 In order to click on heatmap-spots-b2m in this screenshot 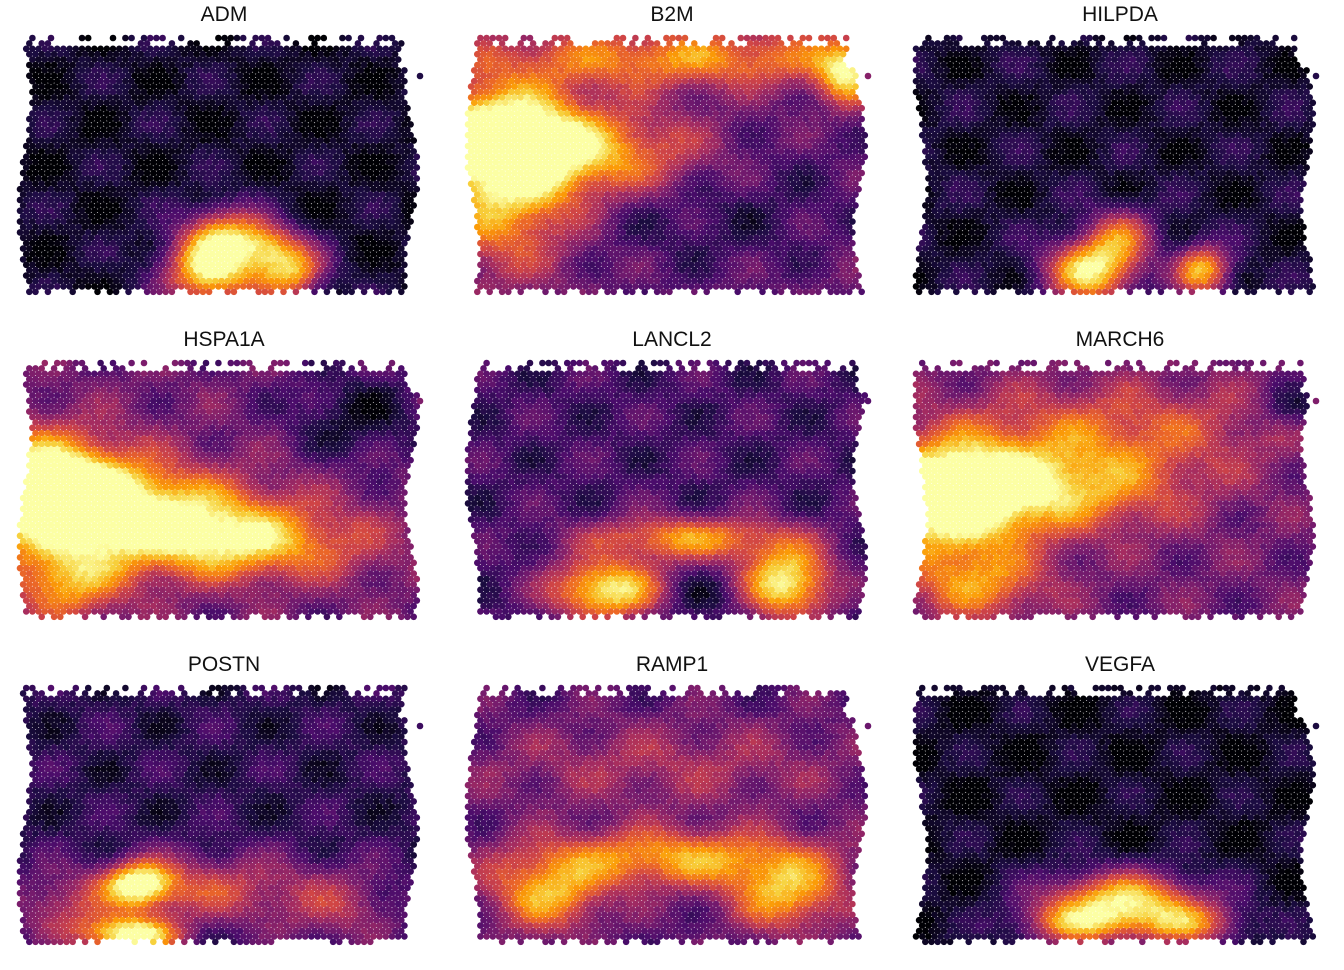, I will do `click(672, 160)`.